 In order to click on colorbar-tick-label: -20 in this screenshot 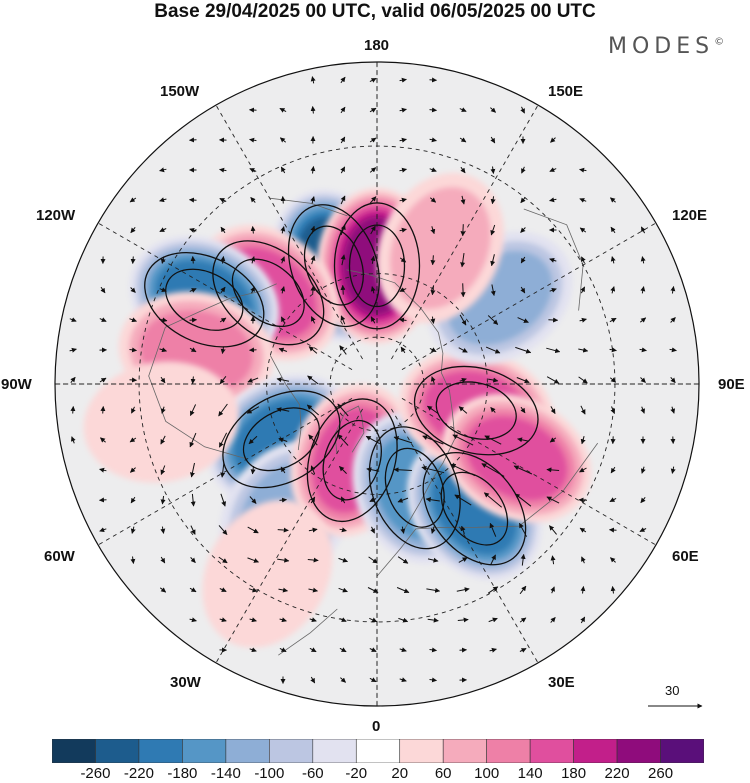, I will do `click(356, 773)`.